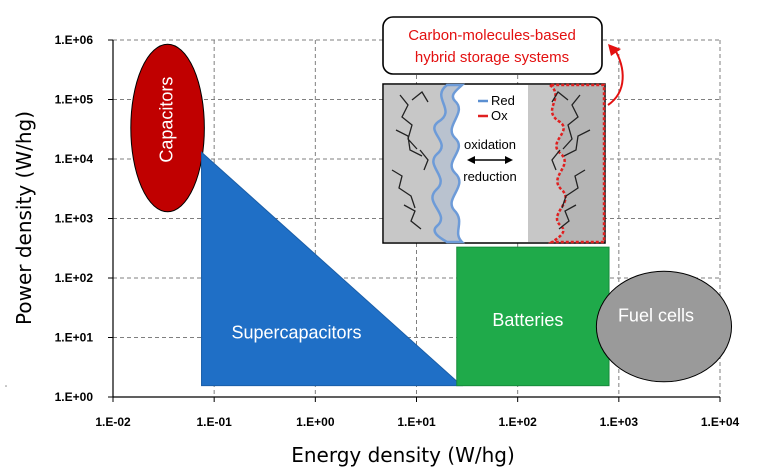 This screenshot has width=760, height=475. I want to click on callout-line-1: Carbon-molecules-based, so click(492, 35).